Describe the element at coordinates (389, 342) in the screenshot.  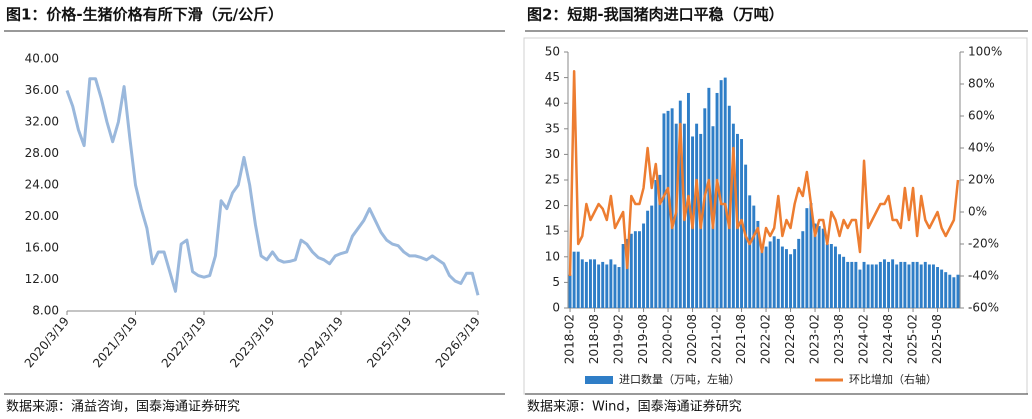
I see `x-tick-label: 2025/3/19` at that location.